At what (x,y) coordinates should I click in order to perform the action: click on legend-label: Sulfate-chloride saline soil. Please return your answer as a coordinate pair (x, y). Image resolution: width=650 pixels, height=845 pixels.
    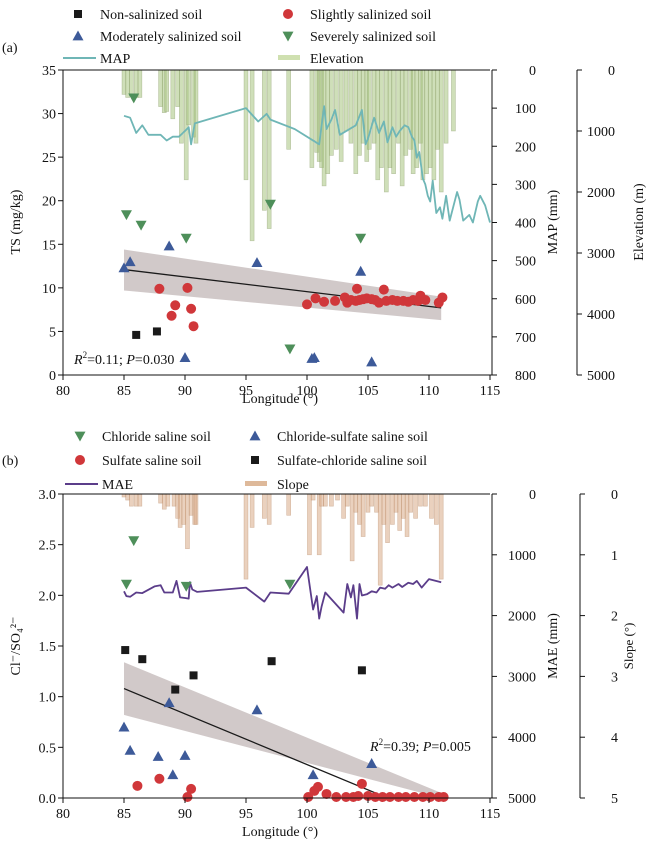
    Looking at the image, I should click on (352, 461).